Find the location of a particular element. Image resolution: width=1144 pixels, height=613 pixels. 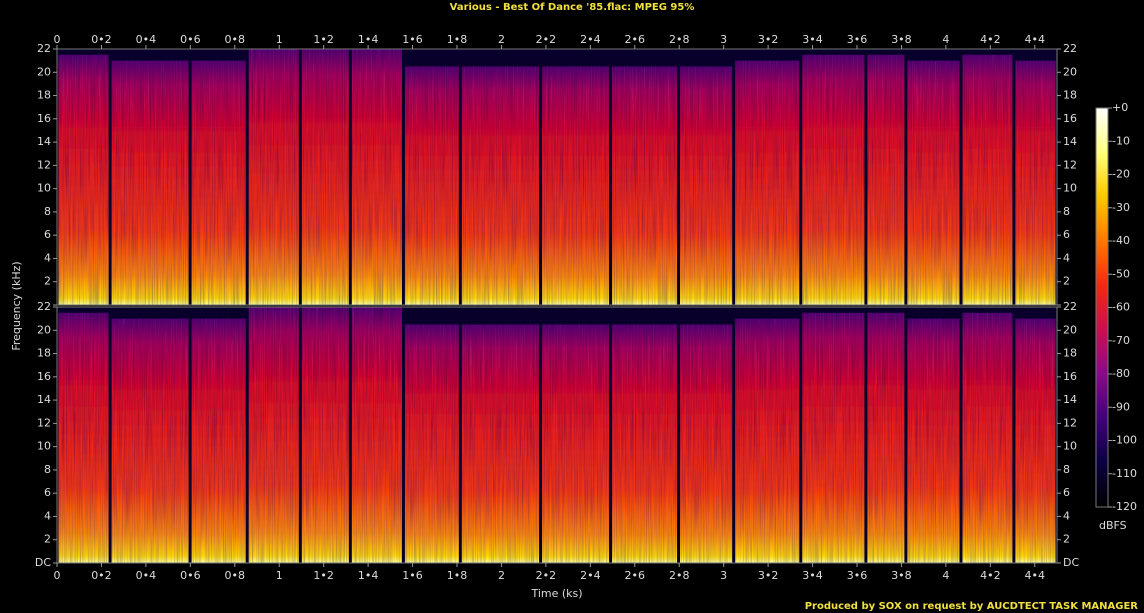

x-axis-label: Time (ks) is located at coordinates (556, 593).